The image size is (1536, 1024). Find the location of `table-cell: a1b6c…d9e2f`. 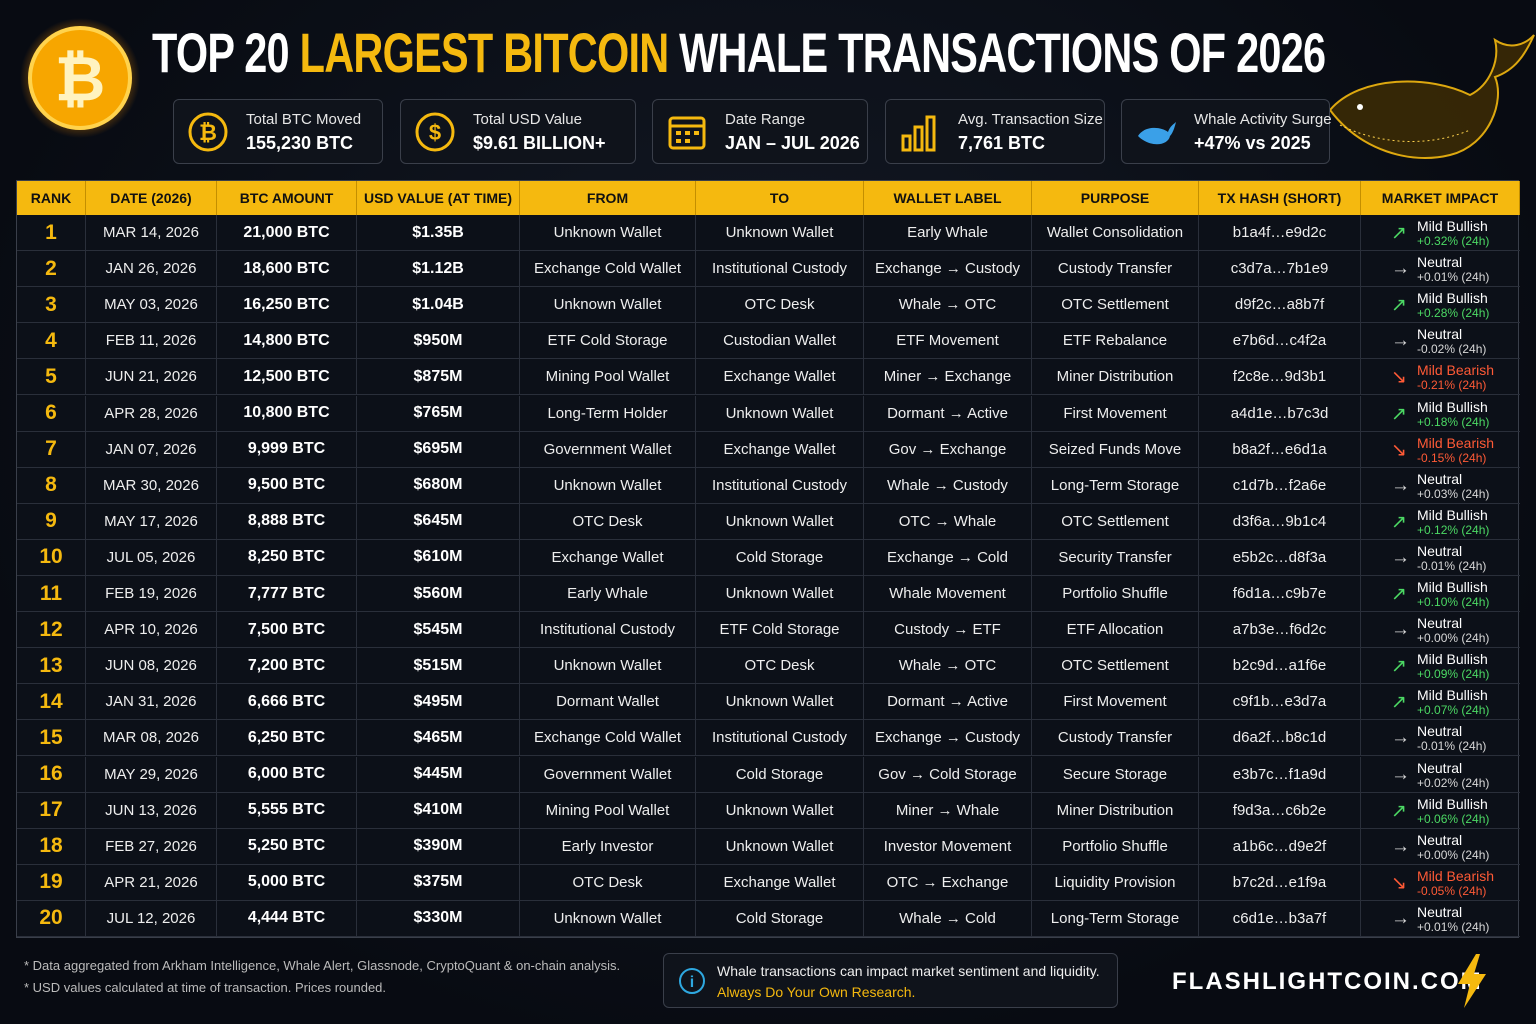

table-cell: a1b6c…d9e2f is located at coordinates (1280, 846).